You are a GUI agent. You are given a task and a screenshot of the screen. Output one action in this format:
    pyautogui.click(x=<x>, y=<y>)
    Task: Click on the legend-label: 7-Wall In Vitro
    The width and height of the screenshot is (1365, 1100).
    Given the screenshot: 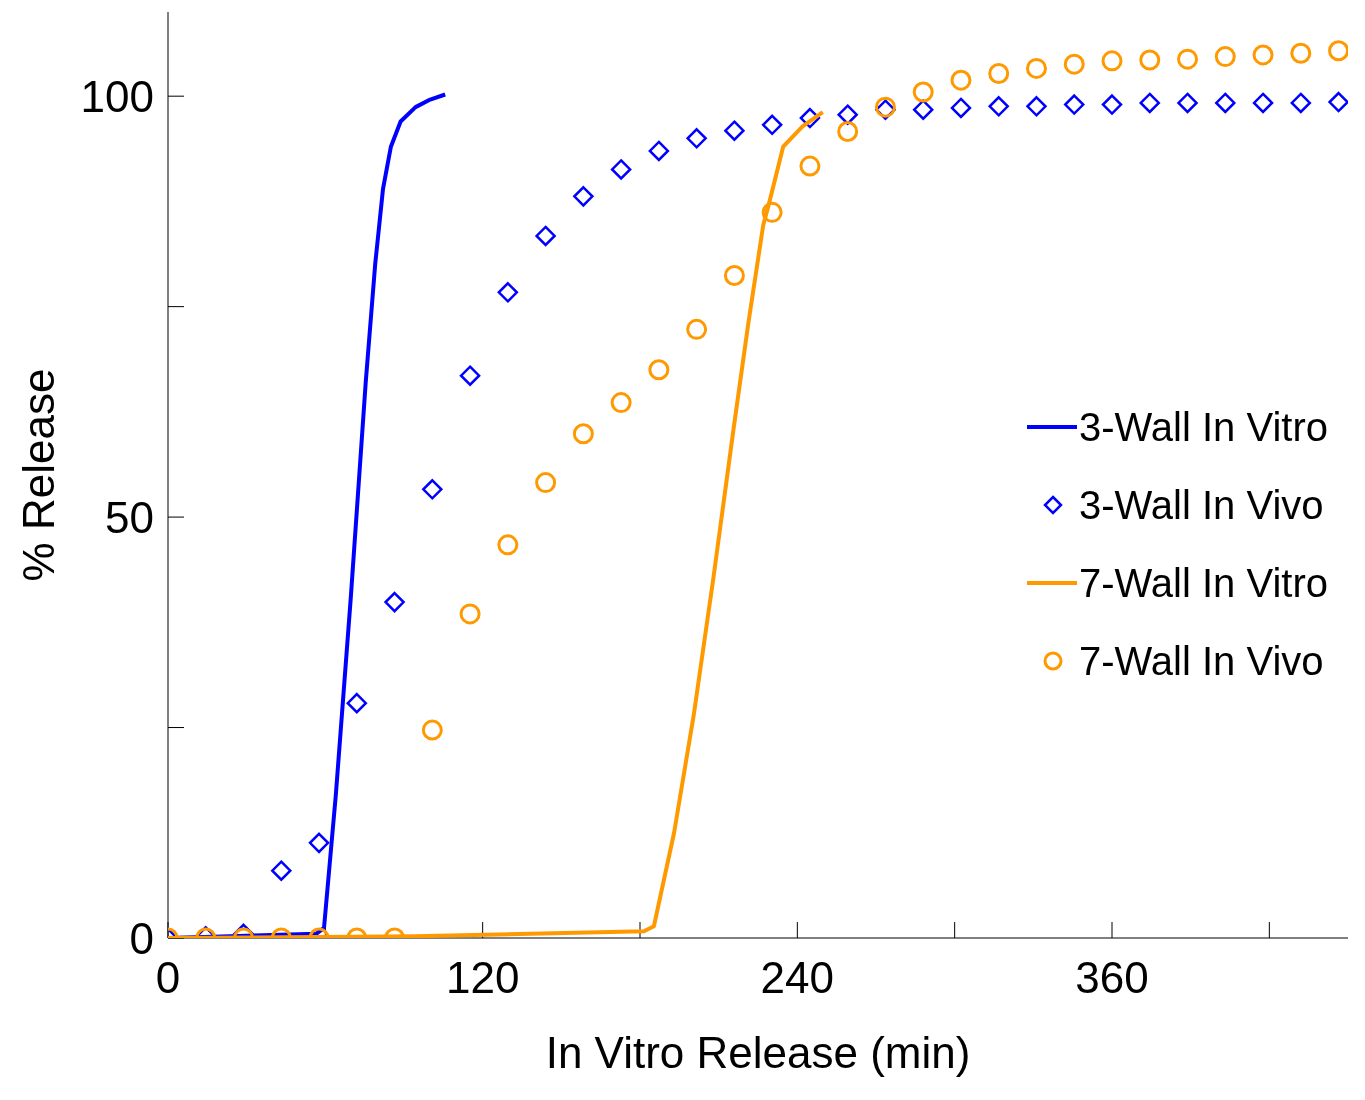 What is the action you would take?
    pyautogui.click(x=1203, y=583)
    